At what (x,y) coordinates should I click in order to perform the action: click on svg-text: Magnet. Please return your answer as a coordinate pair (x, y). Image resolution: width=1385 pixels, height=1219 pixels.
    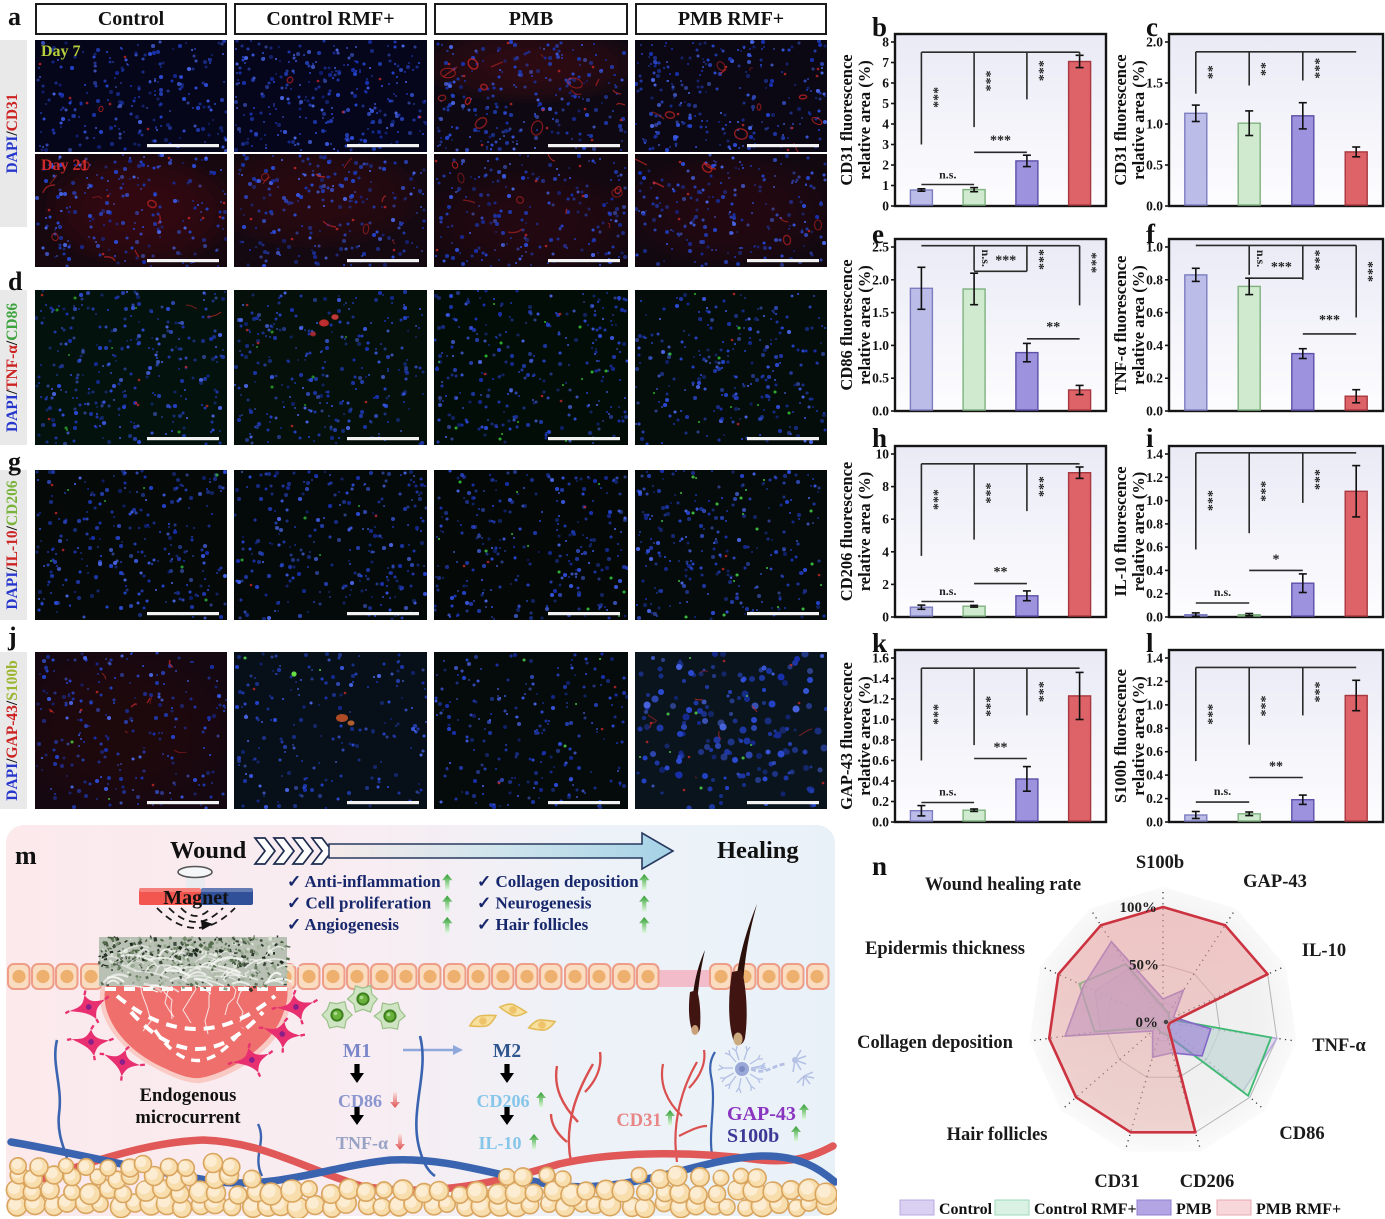
    Looking at the image, I should click on (196, 898).